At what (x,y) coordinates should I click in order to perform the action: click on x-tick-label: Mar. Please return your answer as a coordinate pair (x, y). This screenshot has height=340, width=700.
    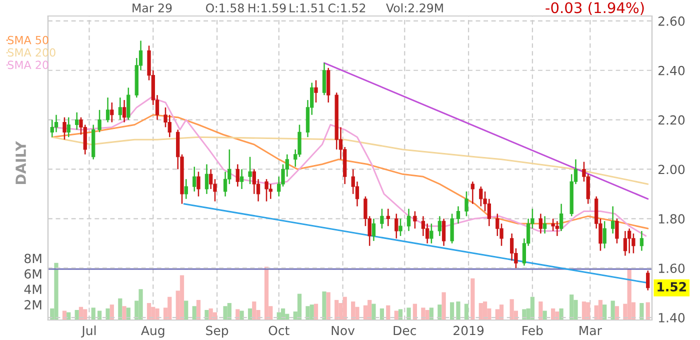
    Looking at the image, I should click on (591, 331).